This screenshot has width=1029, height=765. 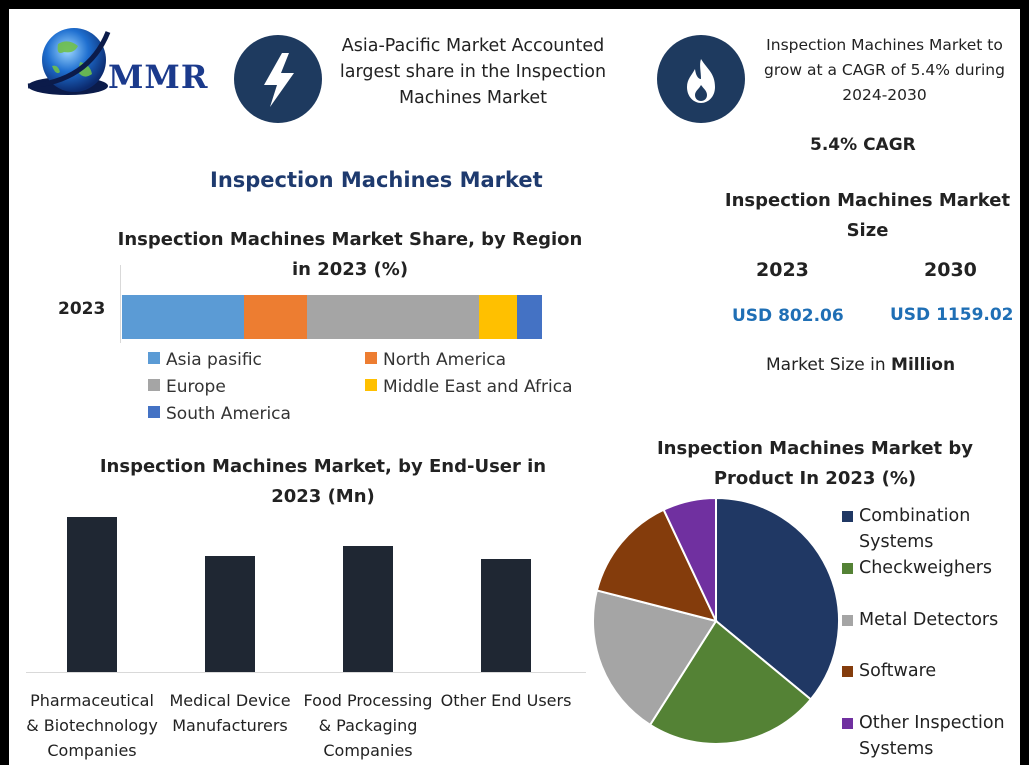 What do you see at coordinates (120, 304) in the screenshot?
I see `region-chart-axis` at bounding box center [120, 304].